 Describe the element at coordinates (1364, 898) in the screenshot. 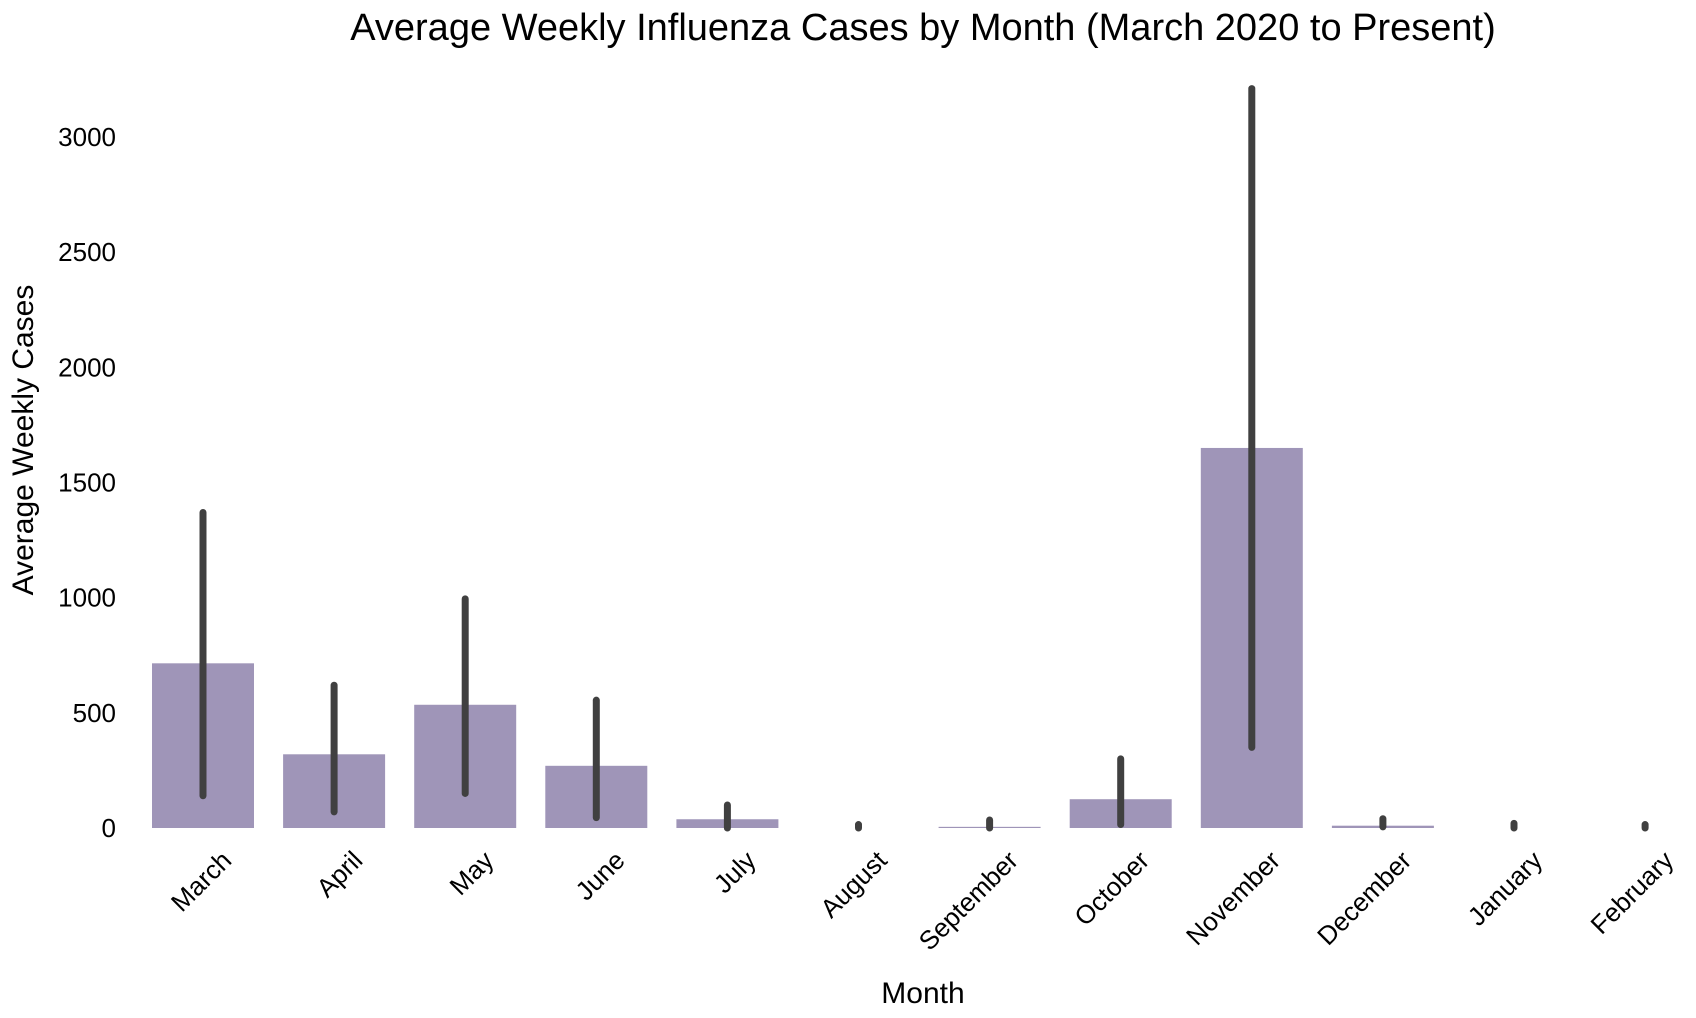

I see `x-tick-label: December` at that location.